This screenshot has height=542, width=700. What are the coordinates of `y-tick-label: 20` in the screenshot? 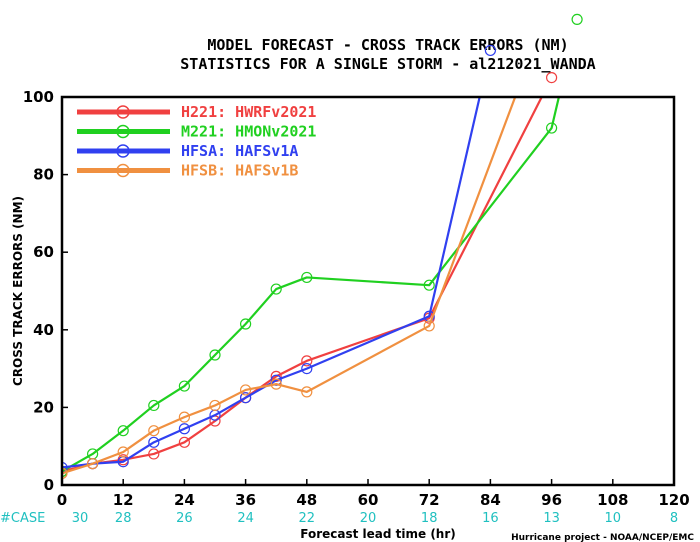 It's located at (43, 407).